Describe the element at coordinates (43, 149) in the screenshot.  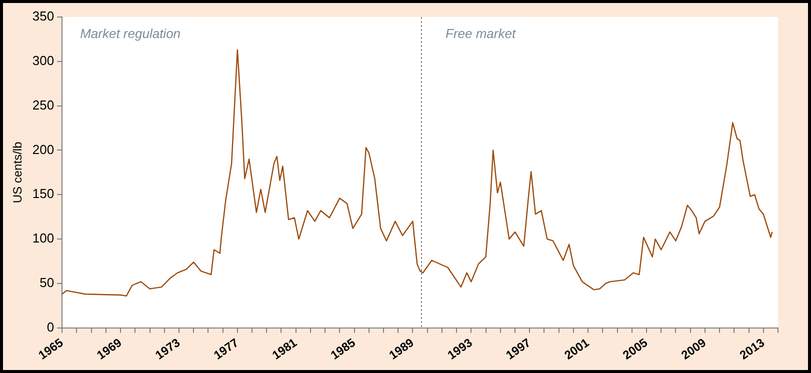
I see `y-tick-label: 200` at that location.